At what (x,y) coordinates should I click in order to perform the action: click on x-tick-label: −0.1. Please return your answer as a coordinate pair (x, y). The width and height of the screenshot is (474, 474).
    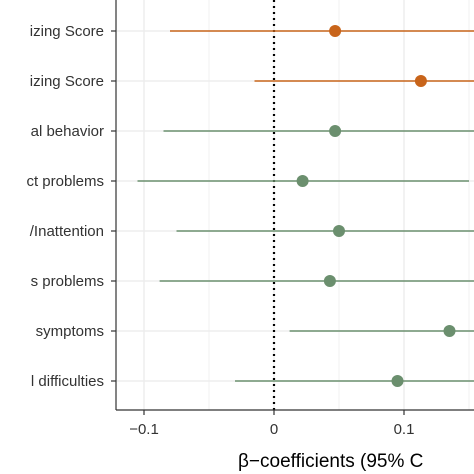
    Looking at the image, I should click on (144, 429).